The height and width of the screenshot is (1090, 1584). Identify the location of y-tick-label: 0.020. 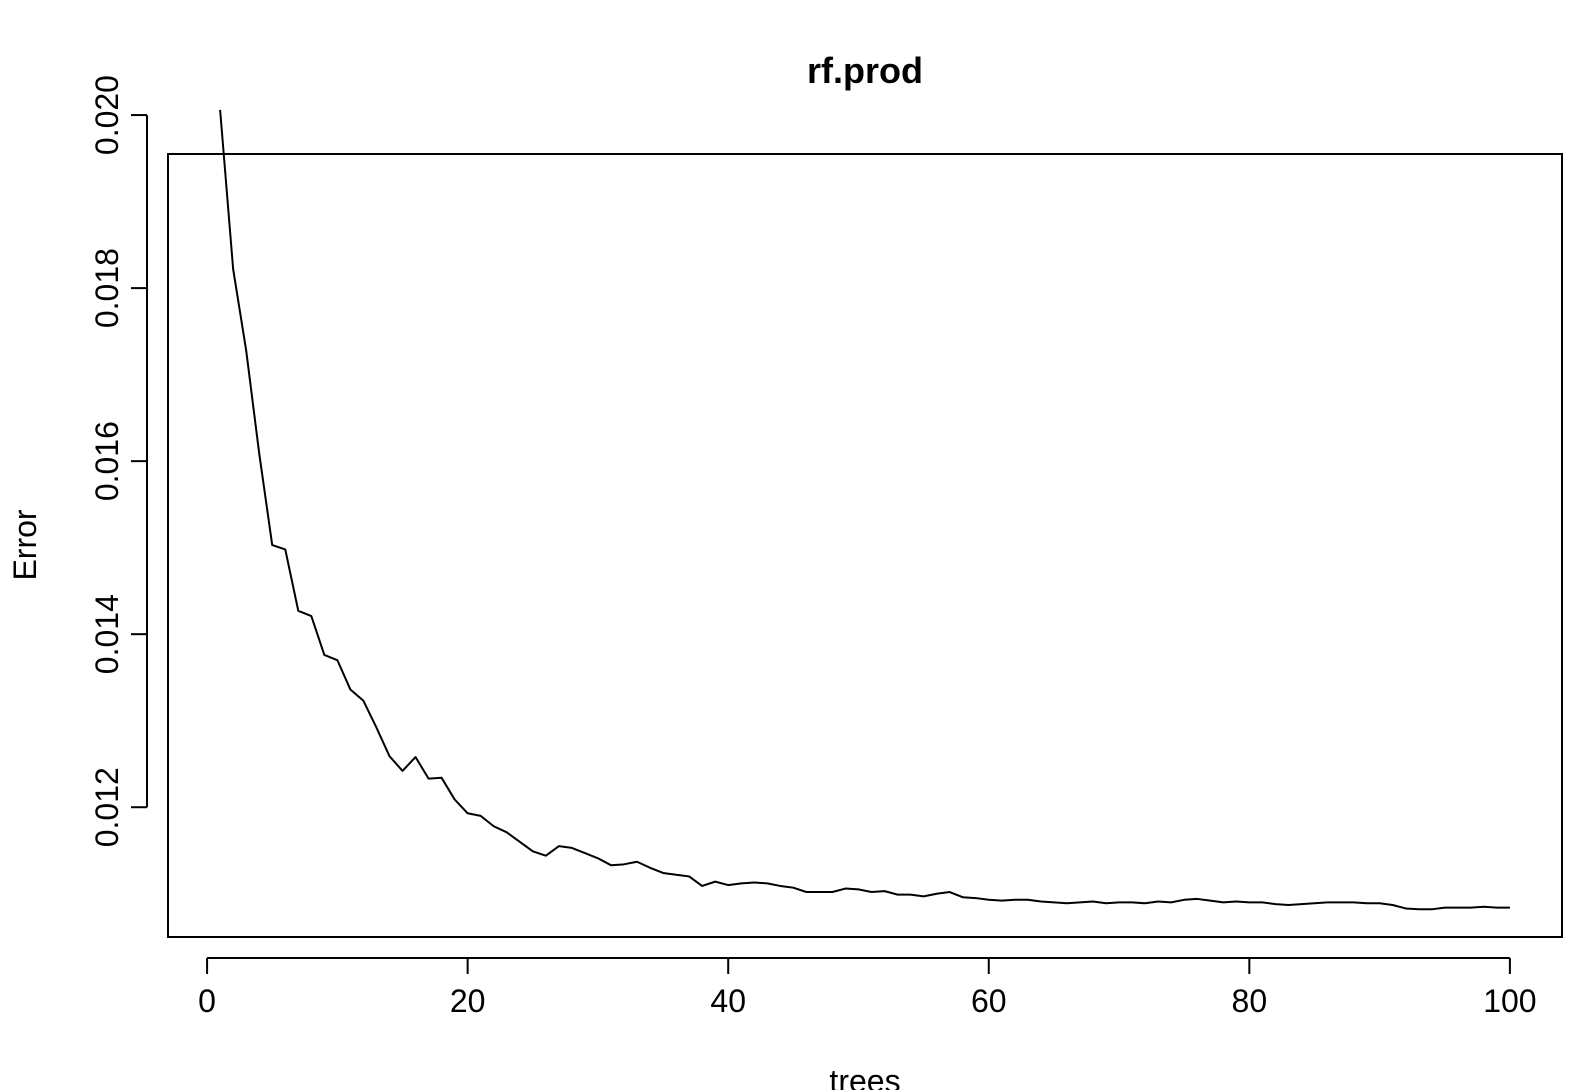
(107, 115).